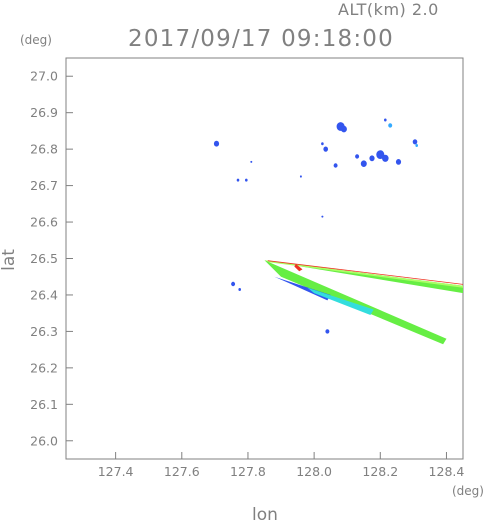 Image resolution: width=491 pixels, height=525 pixels. Describe the element at coordinates (380, 471) in the screenshot. I see `x-tick-label-4: 128.2` at that location.